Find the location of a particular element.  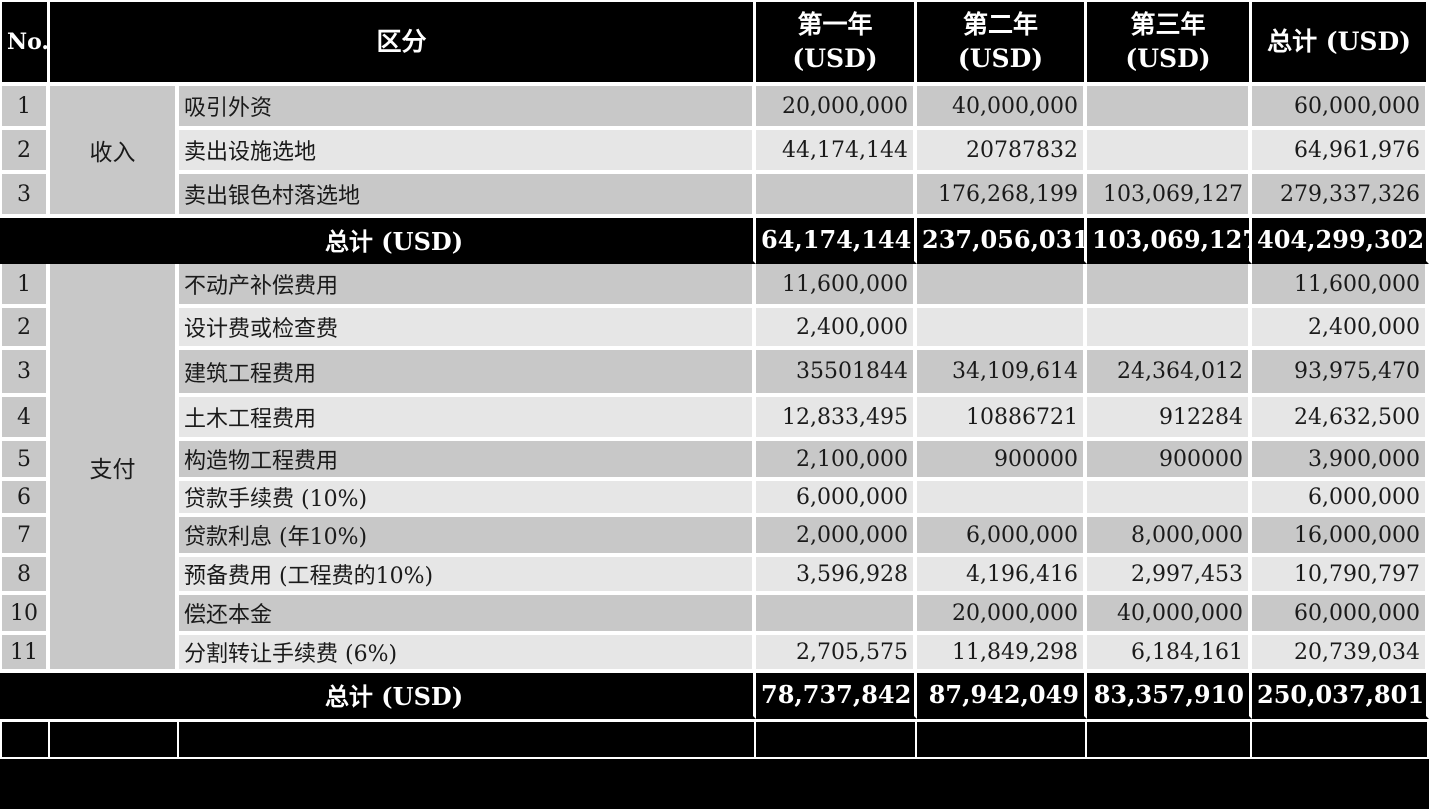

income-group-label: 收入 is located at coordinates (114, 152).